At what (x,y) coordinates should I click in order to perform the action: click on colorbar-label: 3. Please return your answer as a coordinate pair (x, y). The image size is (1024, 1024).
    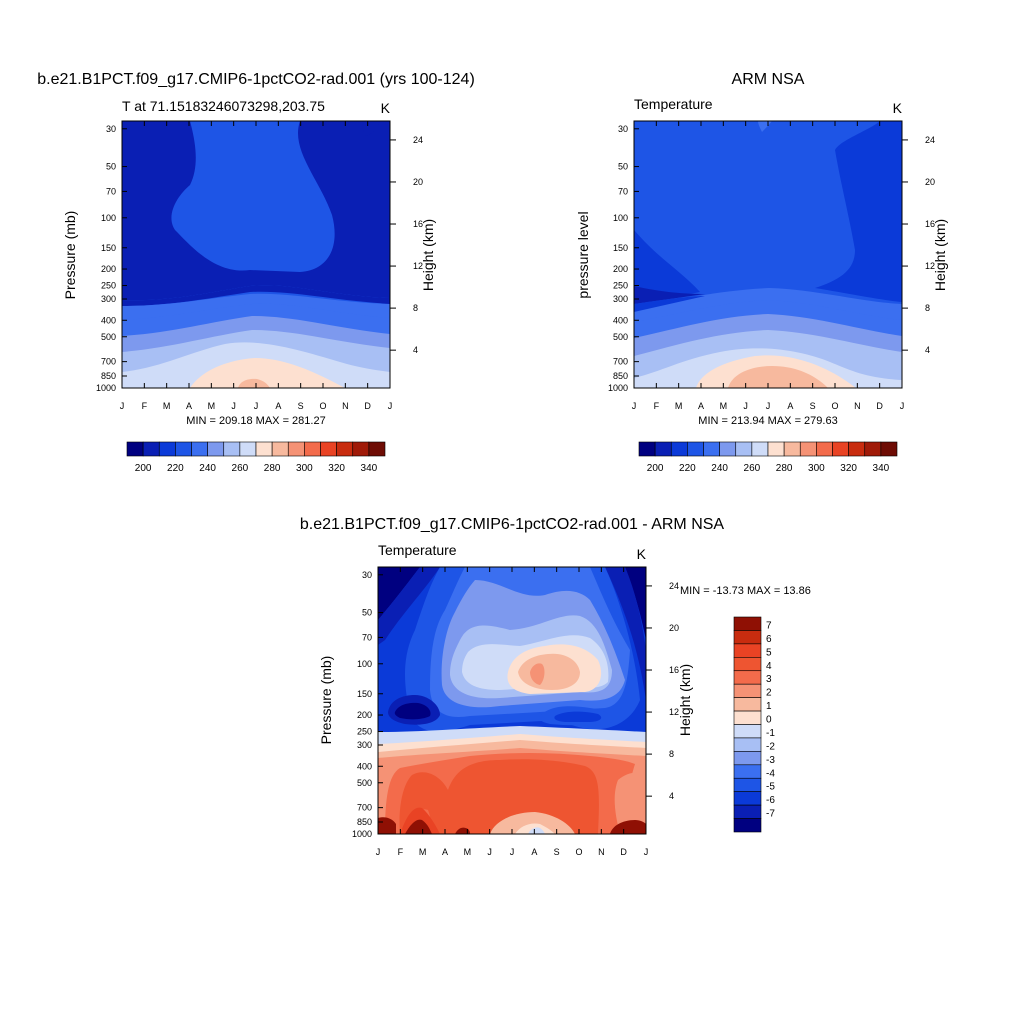
    Looking at the image, I should click on (769, 679).